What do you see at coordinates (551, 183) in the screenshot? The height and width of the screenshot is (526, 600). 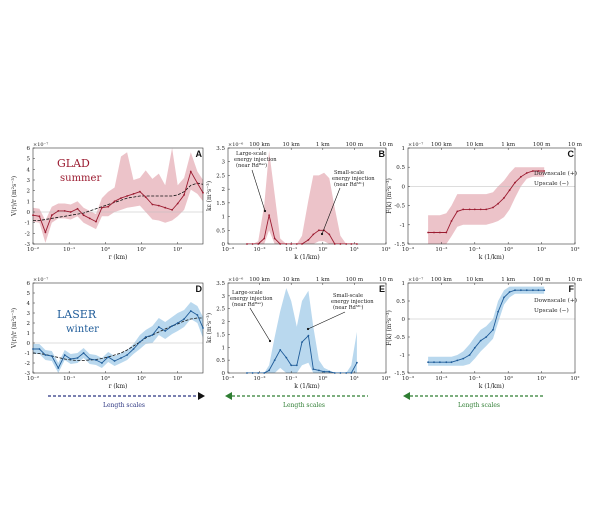 I see `upscale-label-c: Upscale (−)` at bounding box center [551, 183].